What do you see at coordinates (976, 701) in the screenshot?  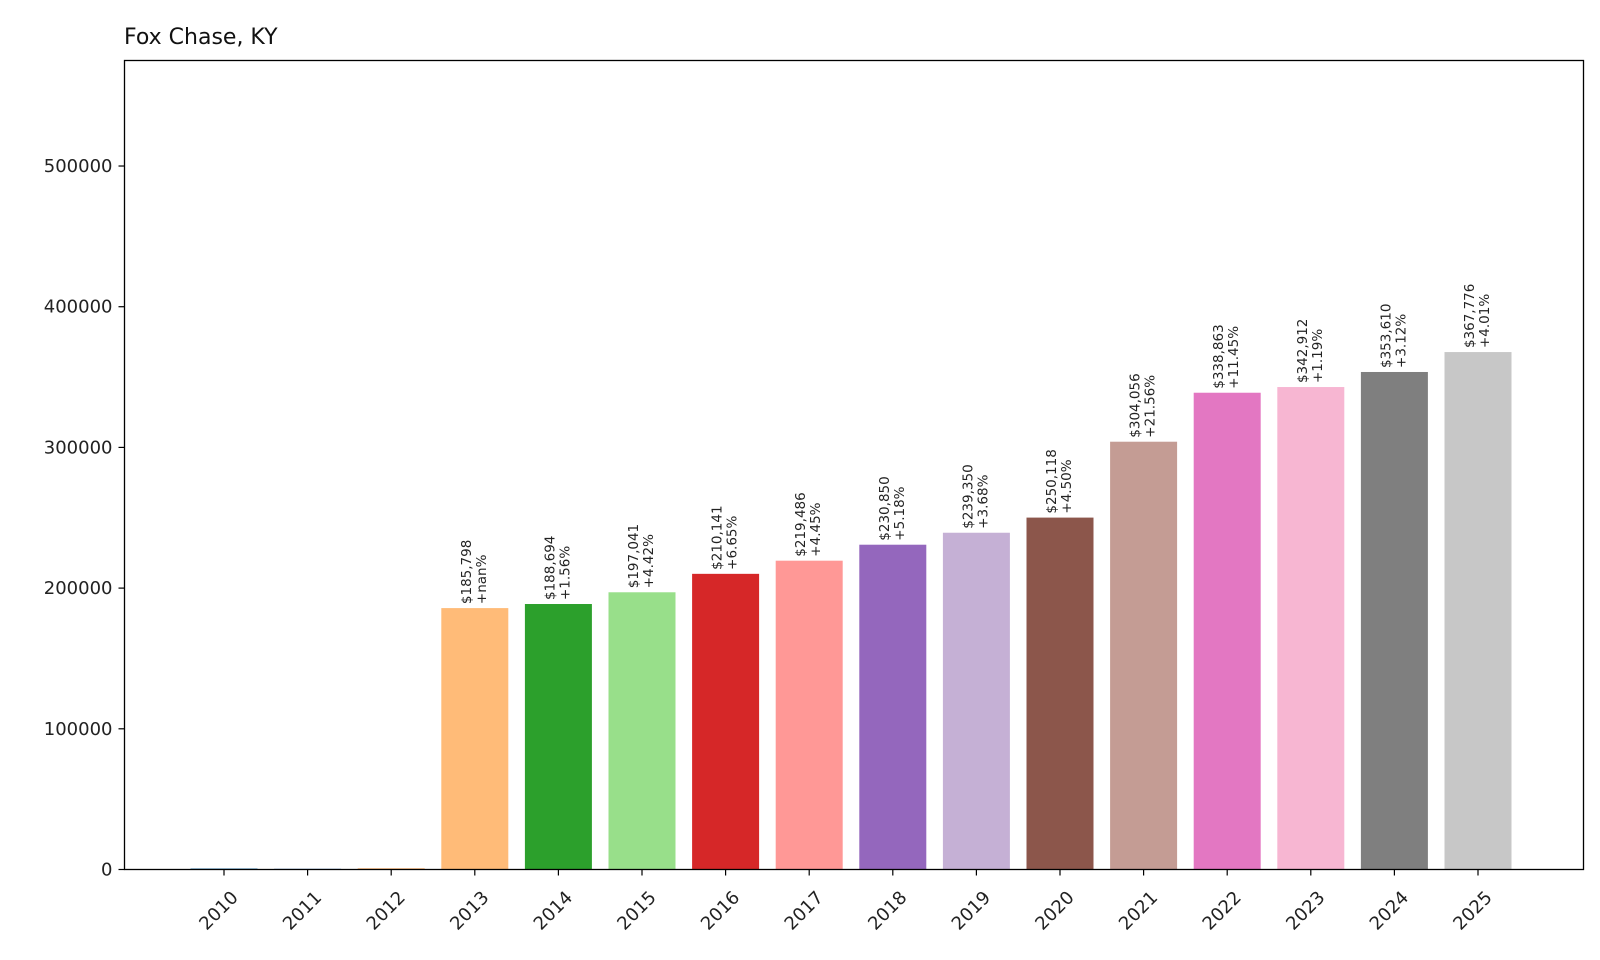 I see `bar-2019` at bounding box center [976, 701].